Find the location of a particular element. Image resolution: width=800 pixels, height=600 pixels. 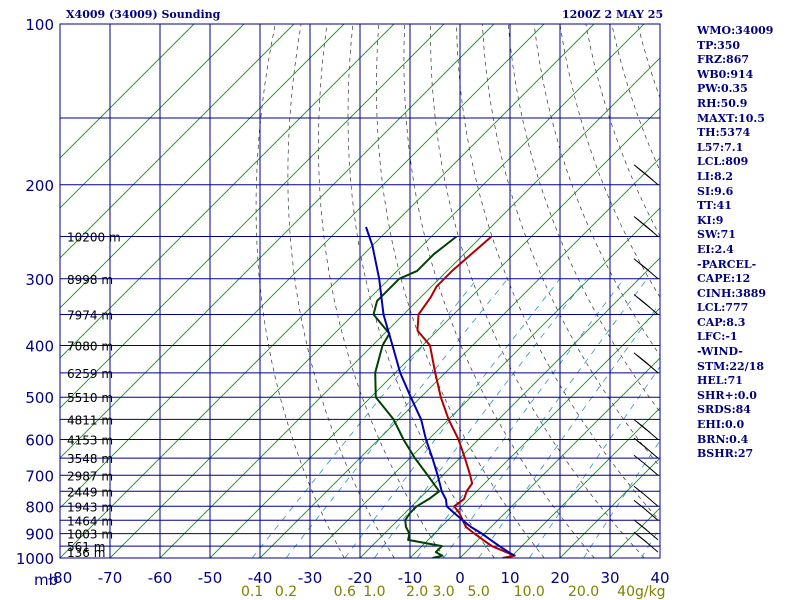

dry-adiabat is located at coordinates (796, 291).